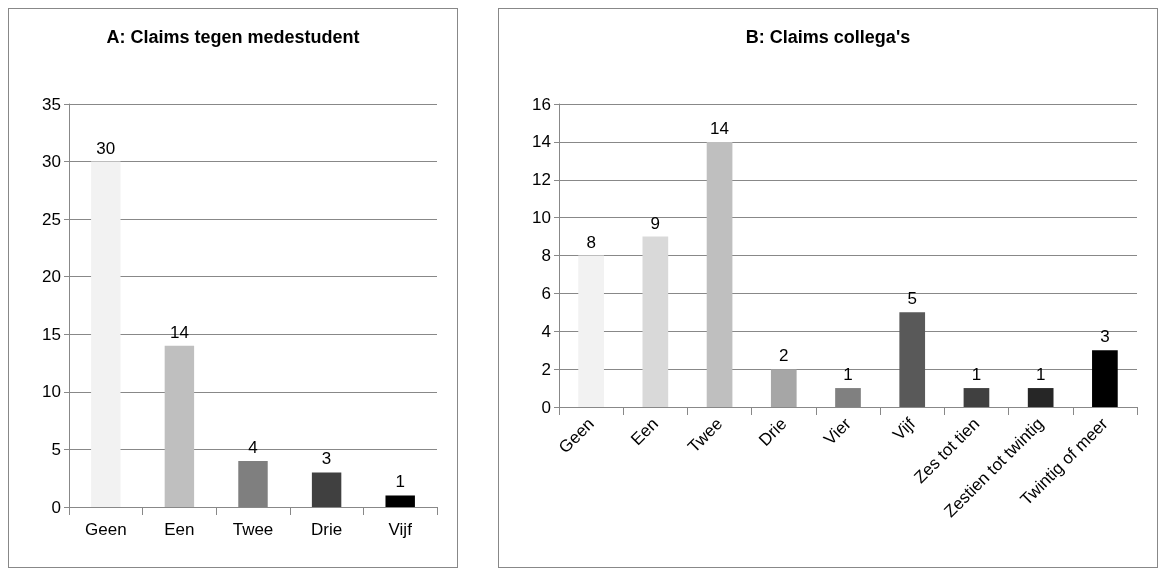  Describe the element at coordinates (106, 529) in the screenshot. I see `x-tick-label: Geen` at that location.